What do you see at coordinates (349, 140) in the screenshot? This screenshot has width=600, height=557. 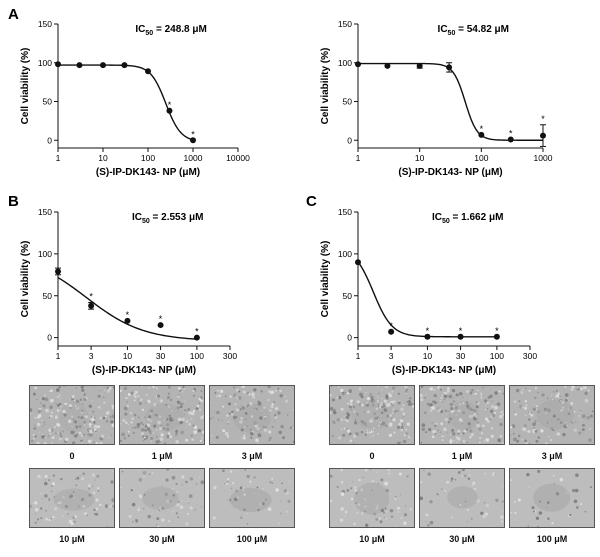 I see `chart-2-y-tick-label: 0` at bounding box center [349, 140].